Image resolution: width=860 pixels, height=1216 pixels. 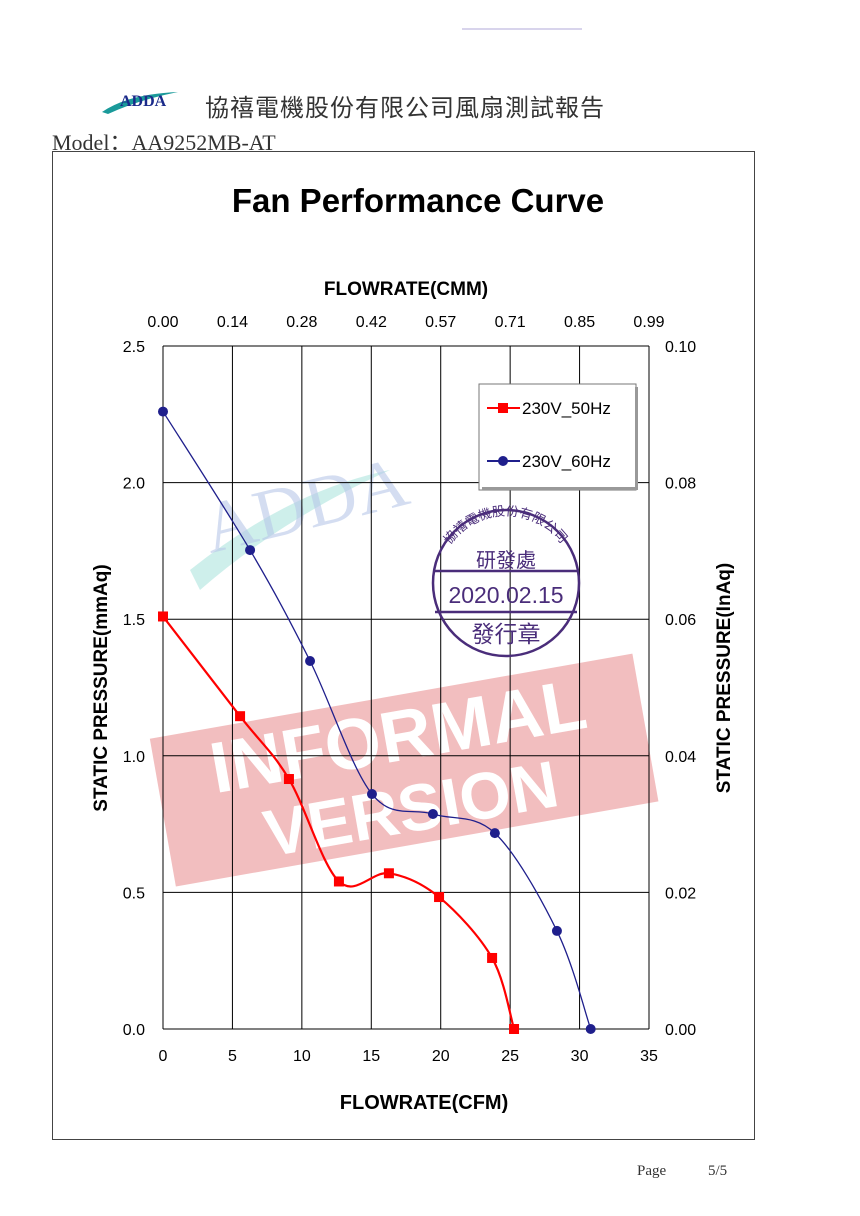 I want to click on page-label: Page, so click(x=652, y=1171).